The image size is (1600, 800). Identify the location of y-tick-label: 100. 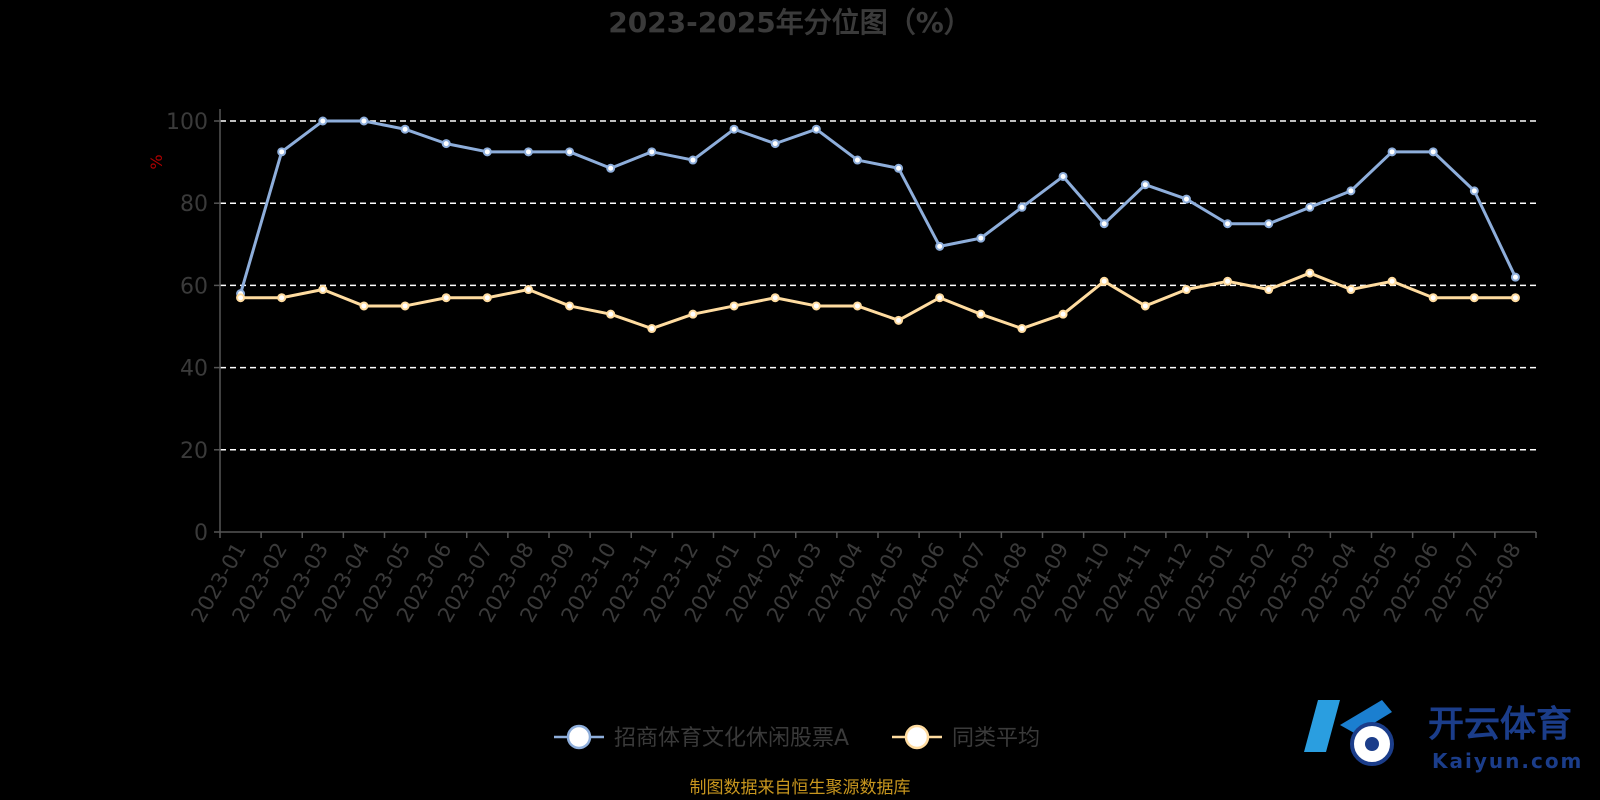
(187, 122).